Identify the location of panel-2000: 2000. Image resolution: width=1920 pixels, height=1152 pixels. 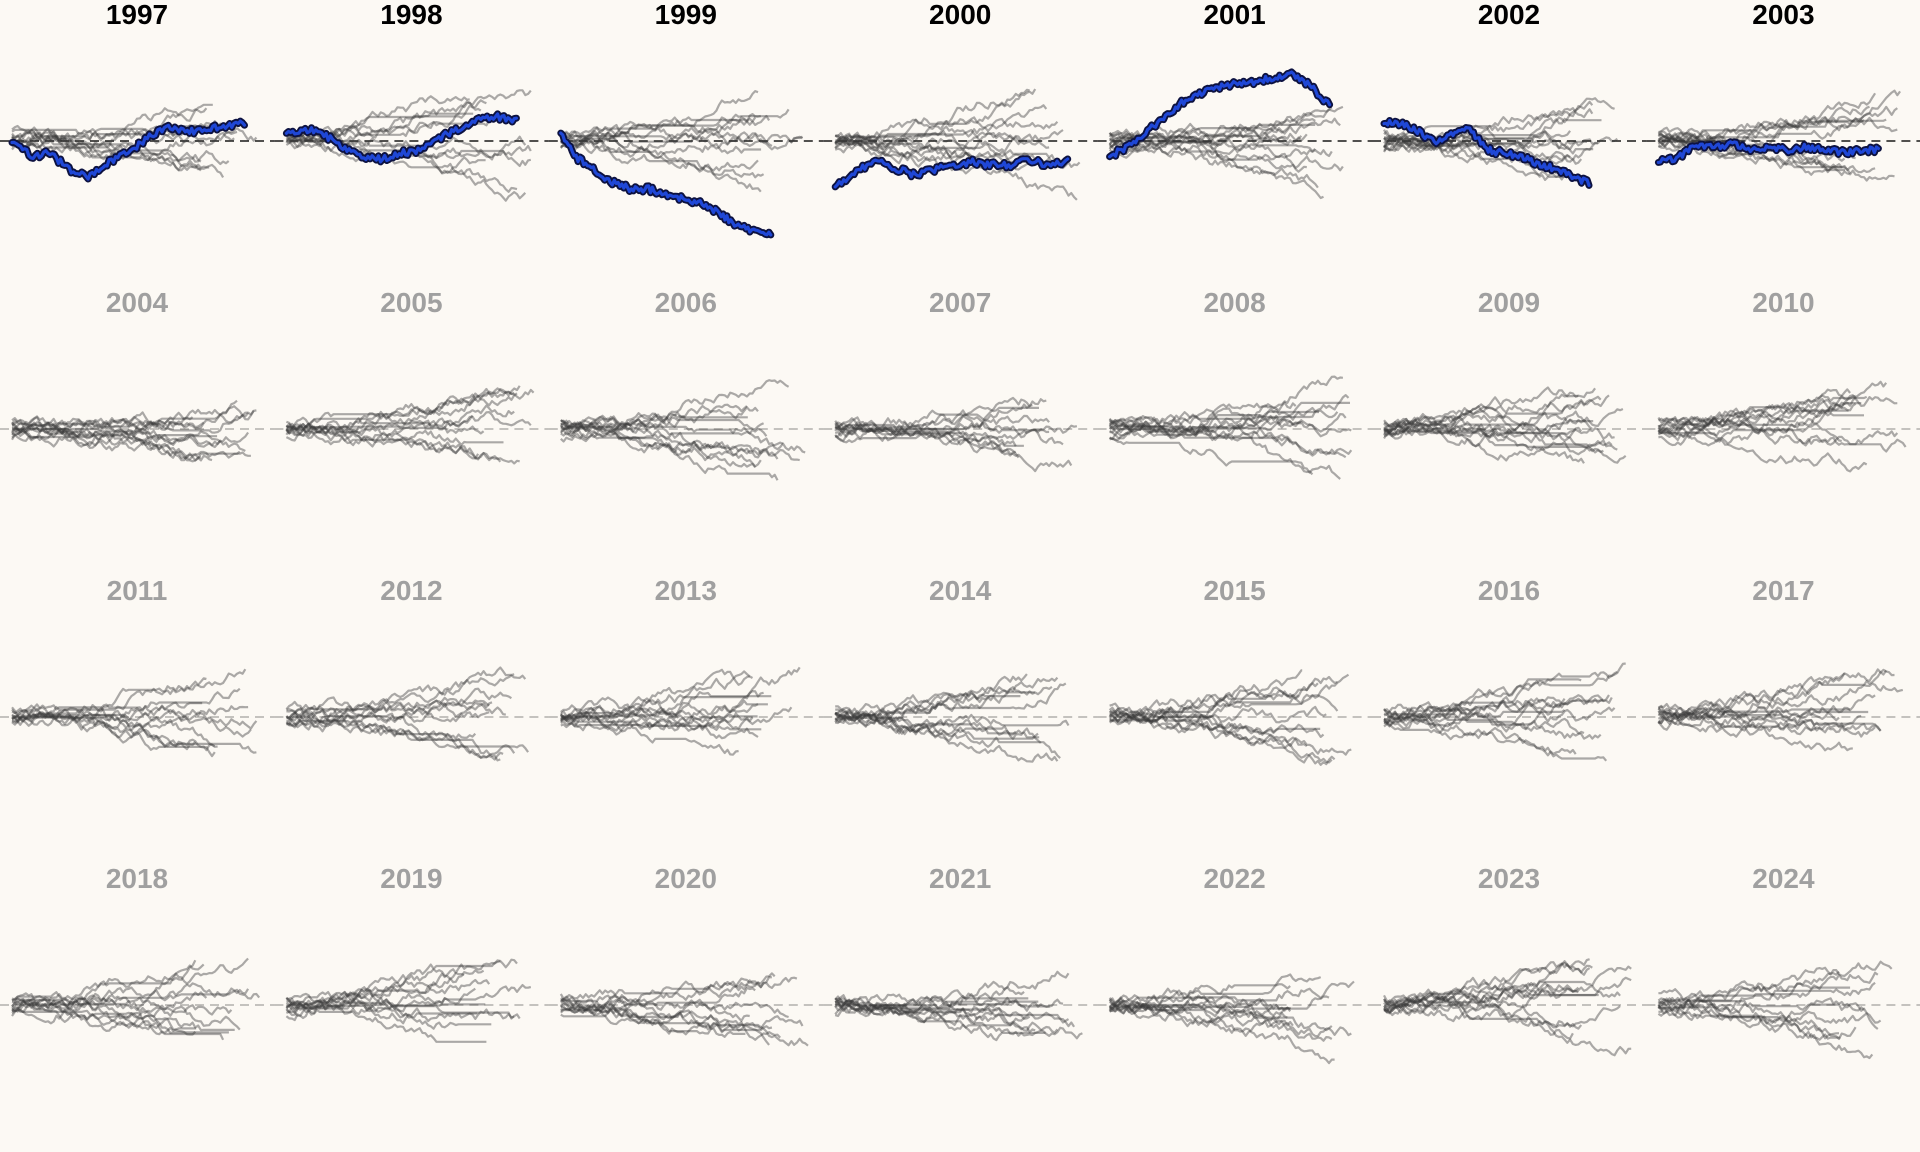
(960, 100).